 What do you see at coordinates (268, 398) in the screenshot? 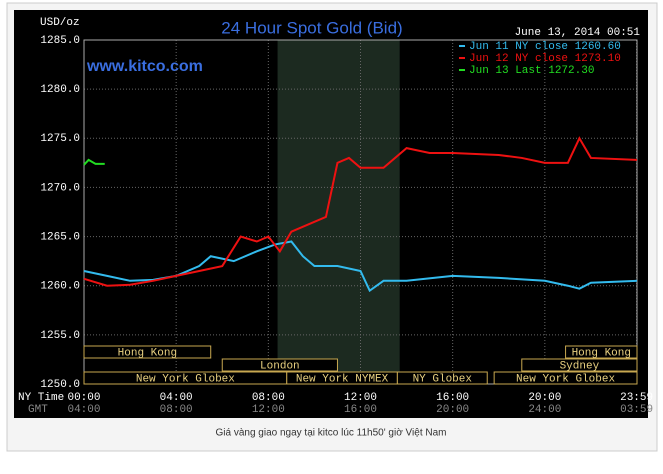
I see `x-tick-label: 08:00` at bounding box center [268, 398].